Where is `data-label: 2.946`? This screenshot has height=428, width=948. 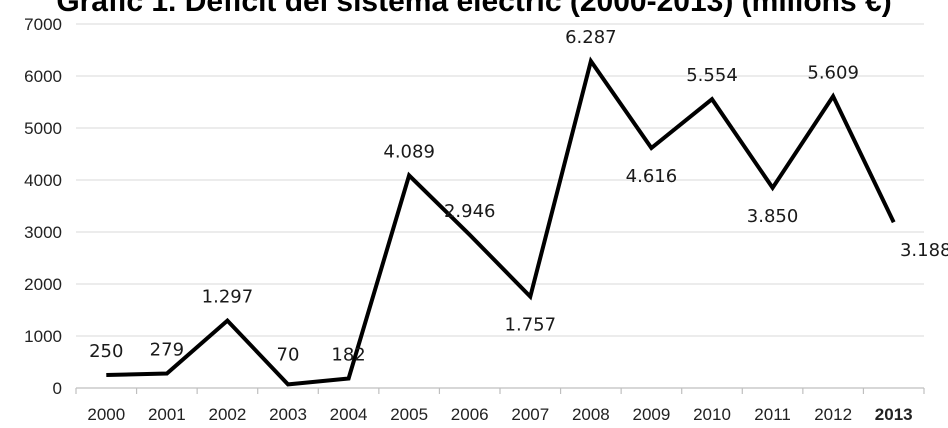
data-label: 2.946 is located at coordinates (470, 211).